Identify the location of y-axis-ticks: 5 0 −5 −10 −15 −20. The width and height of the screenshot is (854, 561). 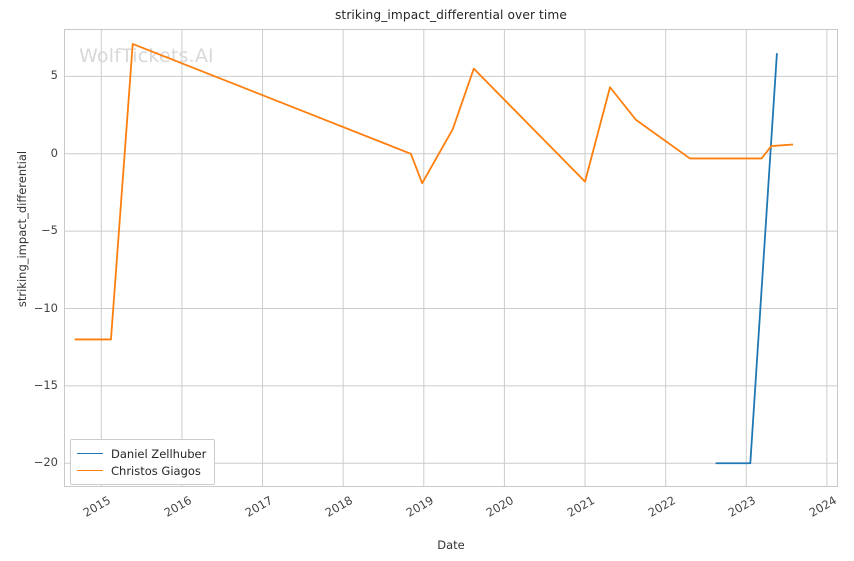
(29, 258).